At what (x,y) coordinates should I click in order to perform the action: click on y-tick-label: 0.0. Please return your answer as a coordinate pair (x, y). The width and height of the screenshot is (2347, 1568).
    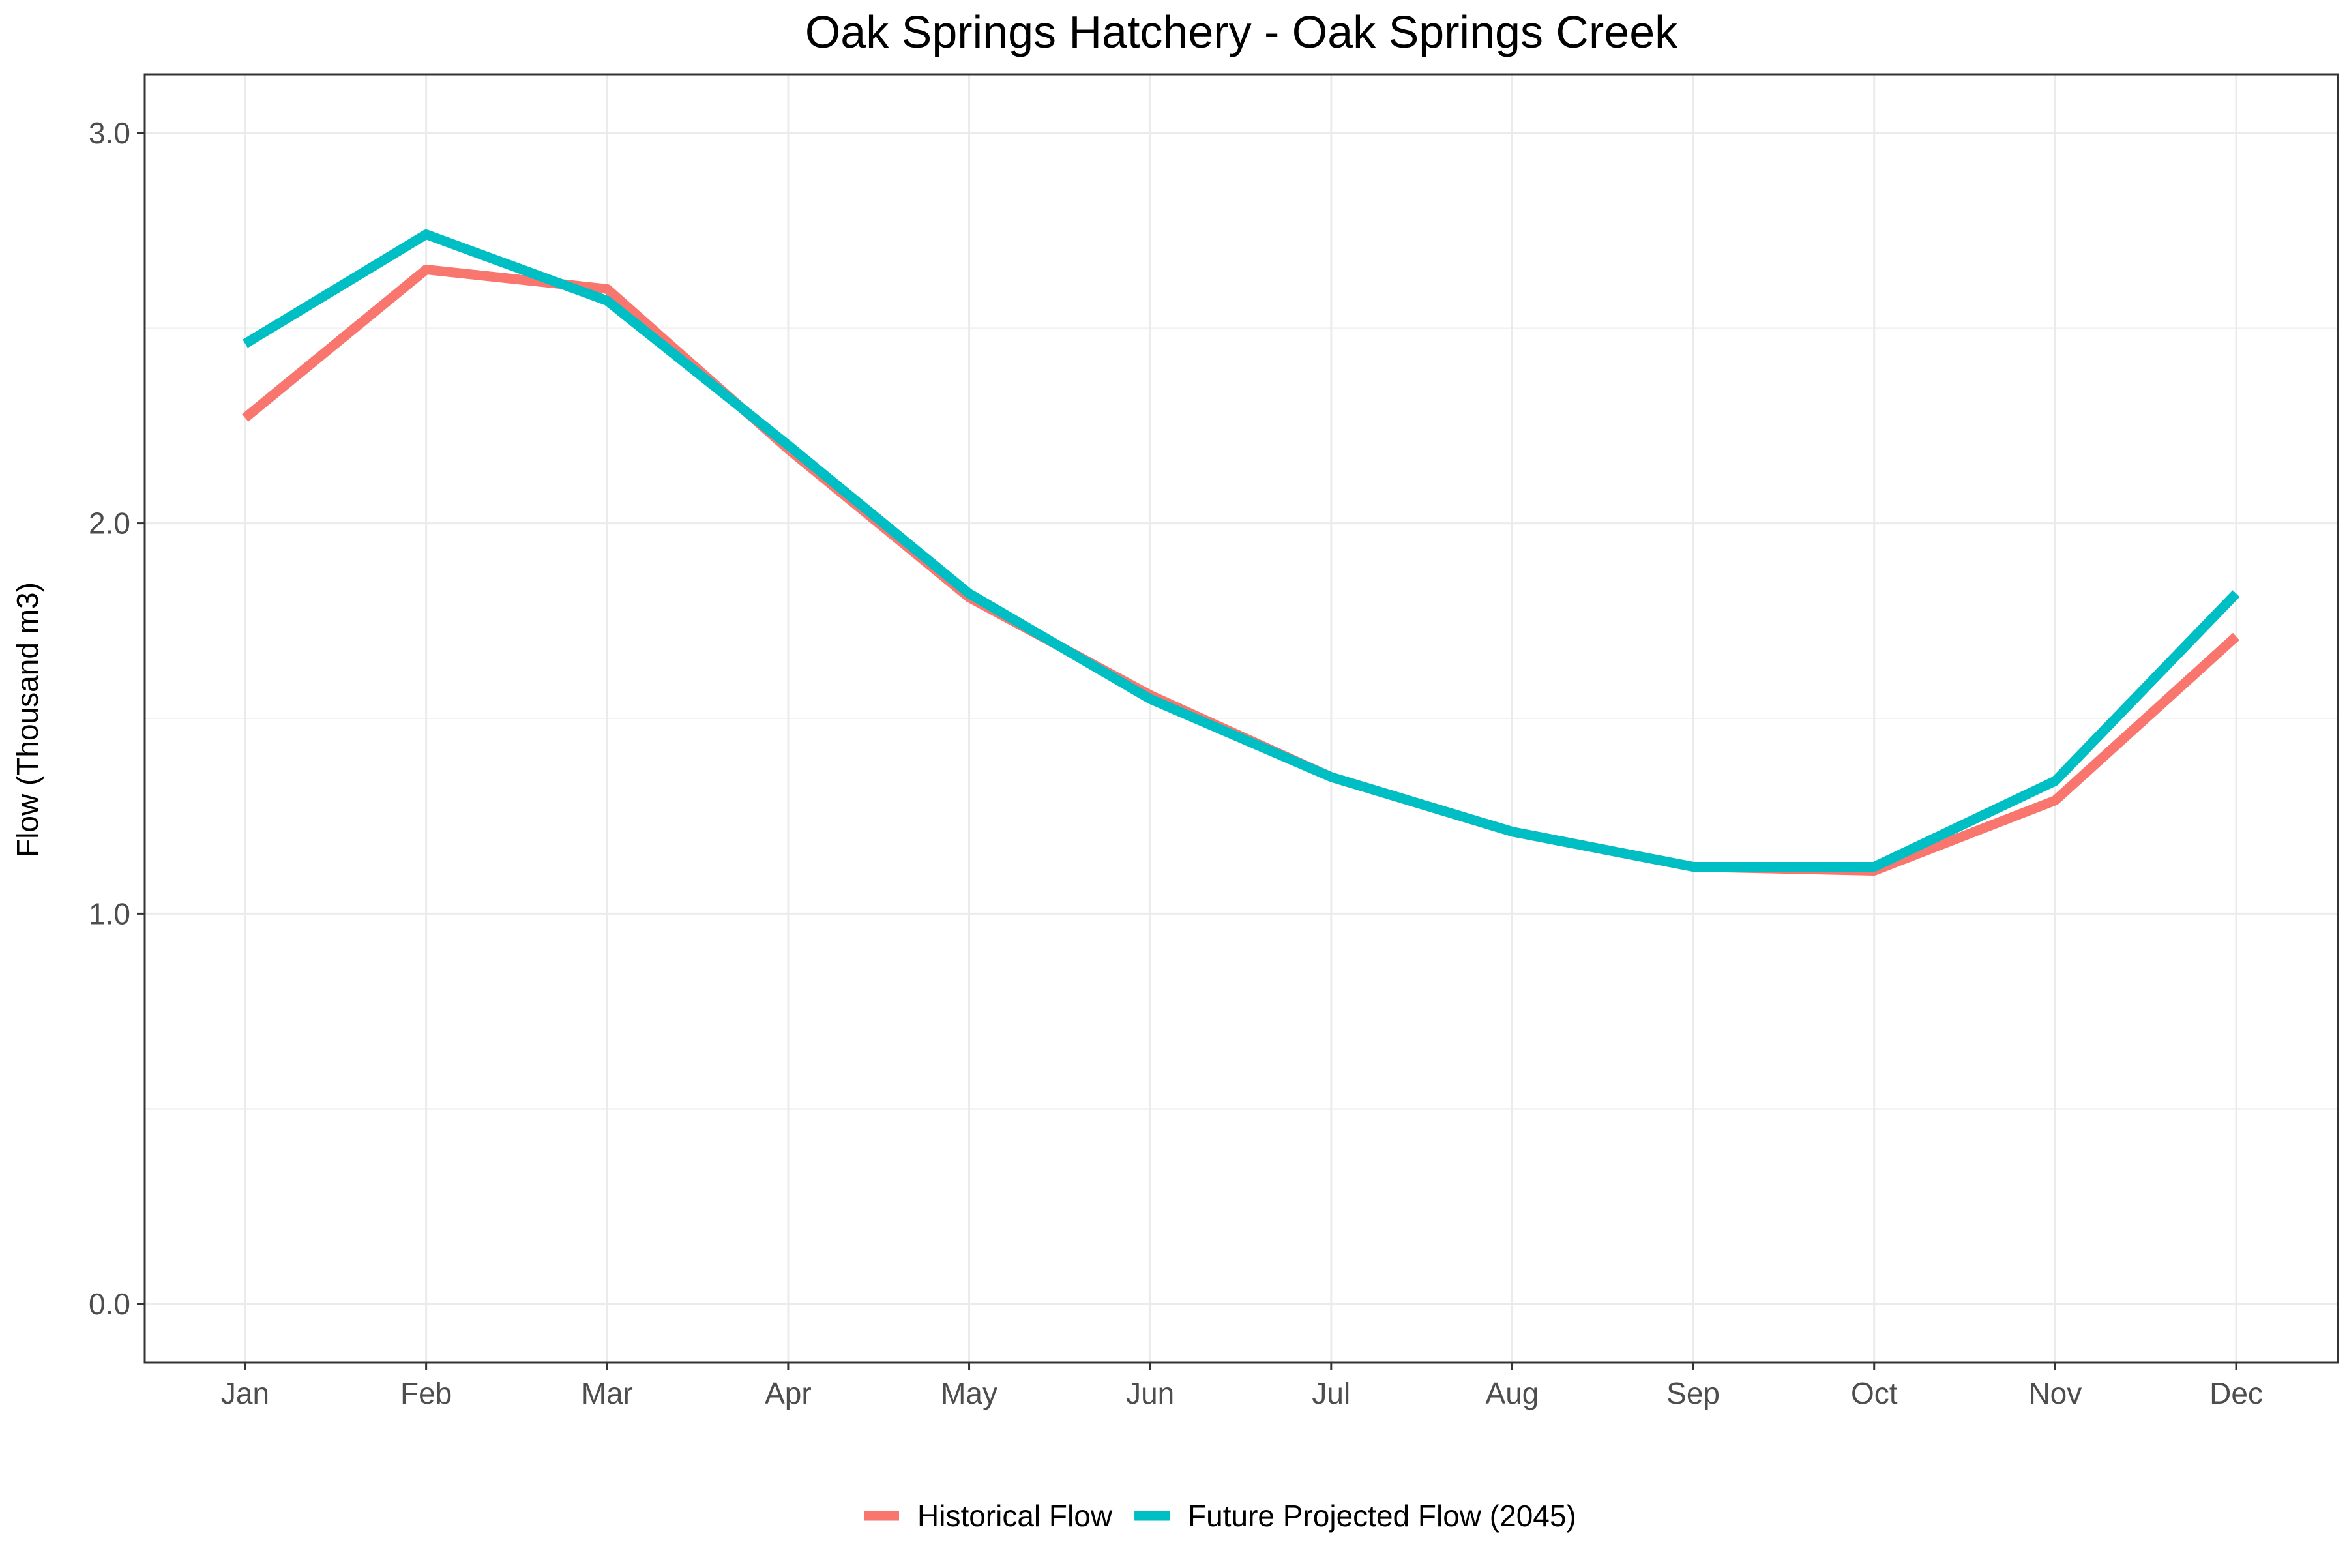
    Looking at the image, I should click on (110, 1304).